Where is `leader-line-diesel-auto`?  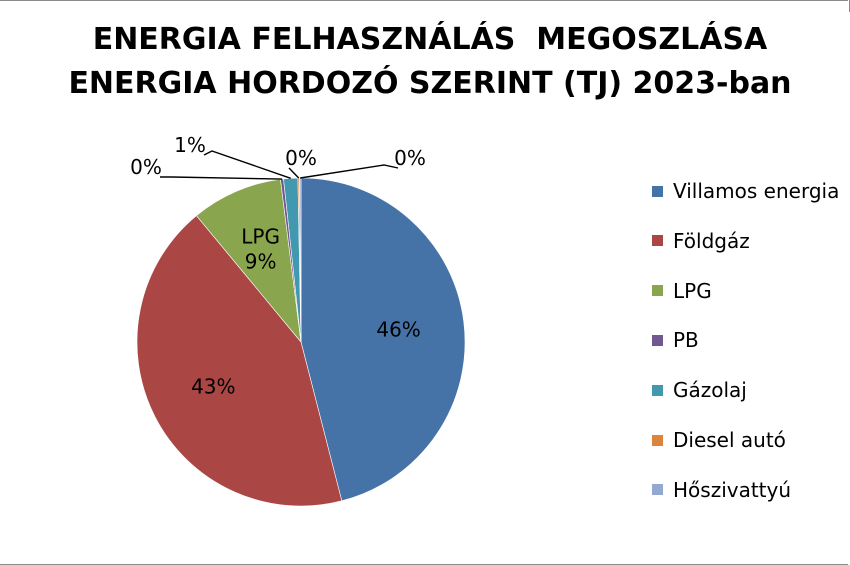 leader-line-diesel-auto is located at coordinates (294, 173).